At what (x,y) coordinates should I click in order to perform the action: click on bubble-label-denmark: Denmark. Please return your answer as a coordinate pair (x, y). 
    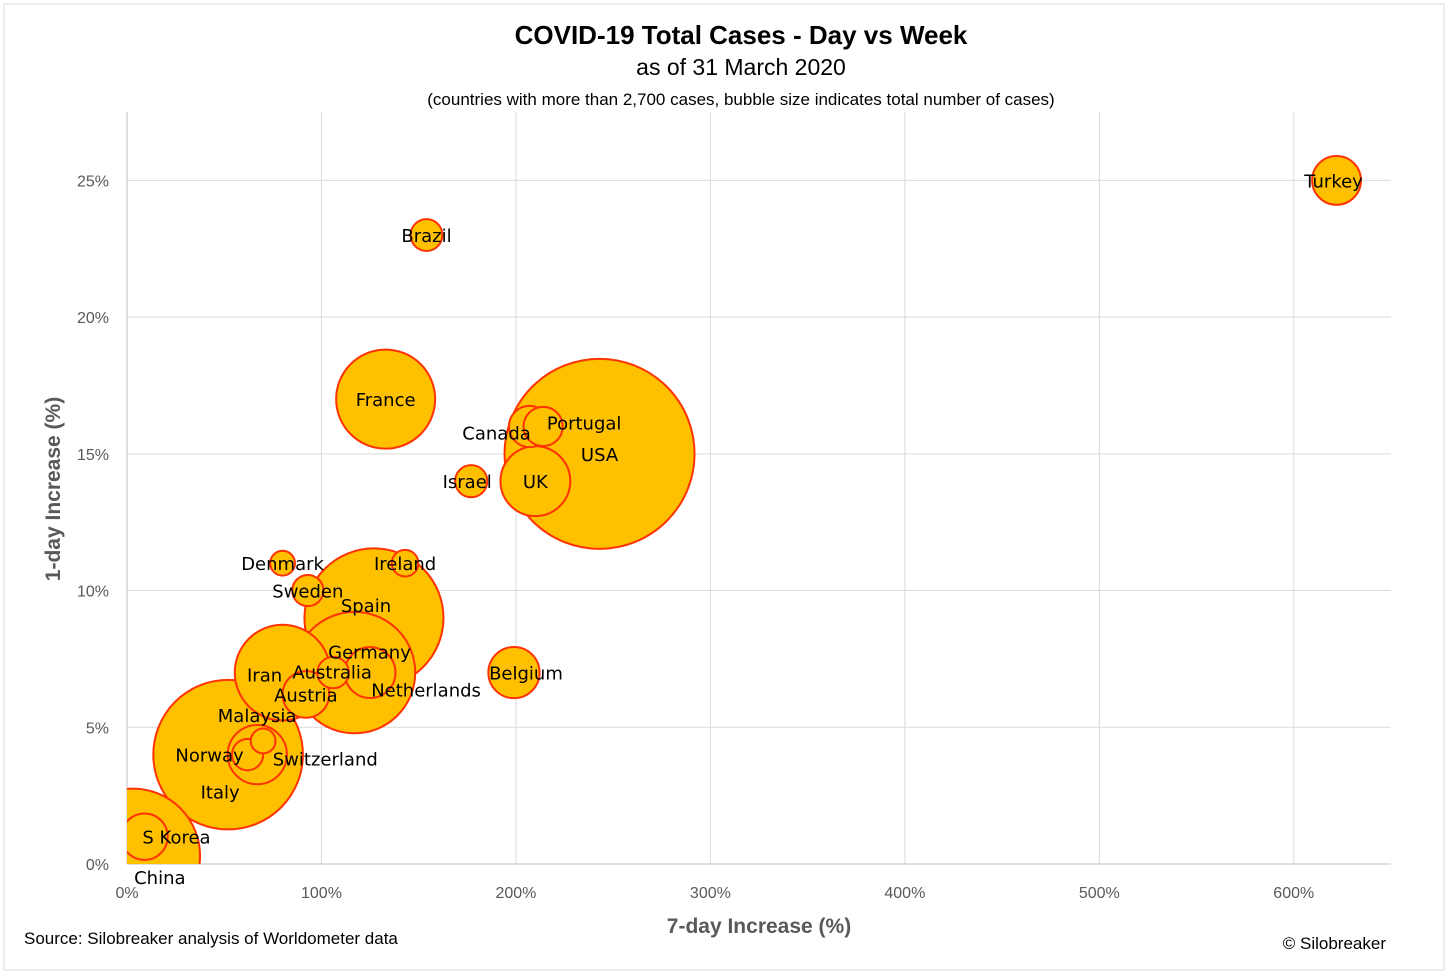
    Looking at the image, I should click on (282, 564).